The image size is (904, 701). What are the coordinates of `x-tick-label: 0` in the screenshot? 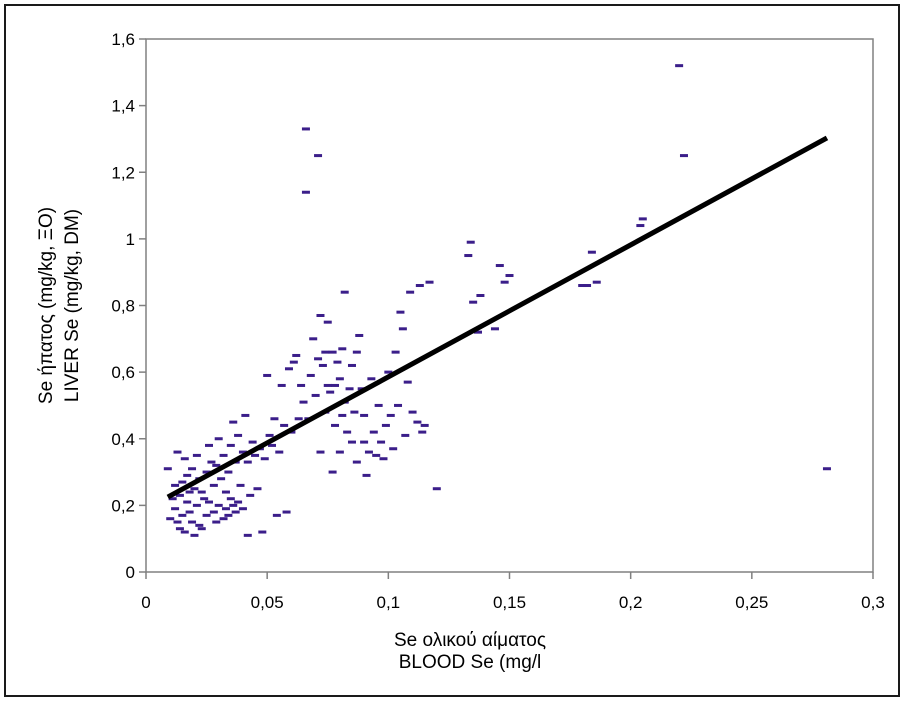 It's located at (145, 602).